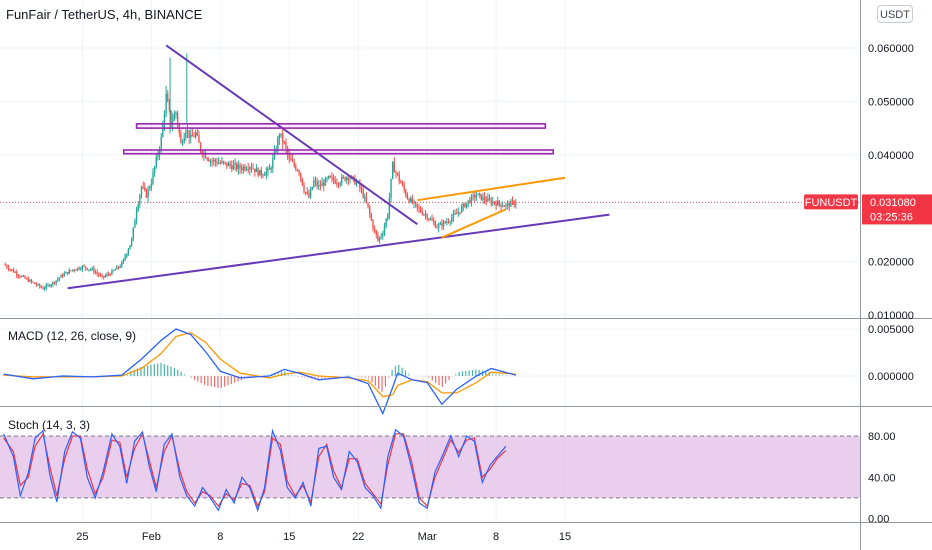 This screenshot has width=932, height=550. Describe the element at coordinates (891, 263) in the screenshot. I see `price-tick-label: 0.020000` at that location.